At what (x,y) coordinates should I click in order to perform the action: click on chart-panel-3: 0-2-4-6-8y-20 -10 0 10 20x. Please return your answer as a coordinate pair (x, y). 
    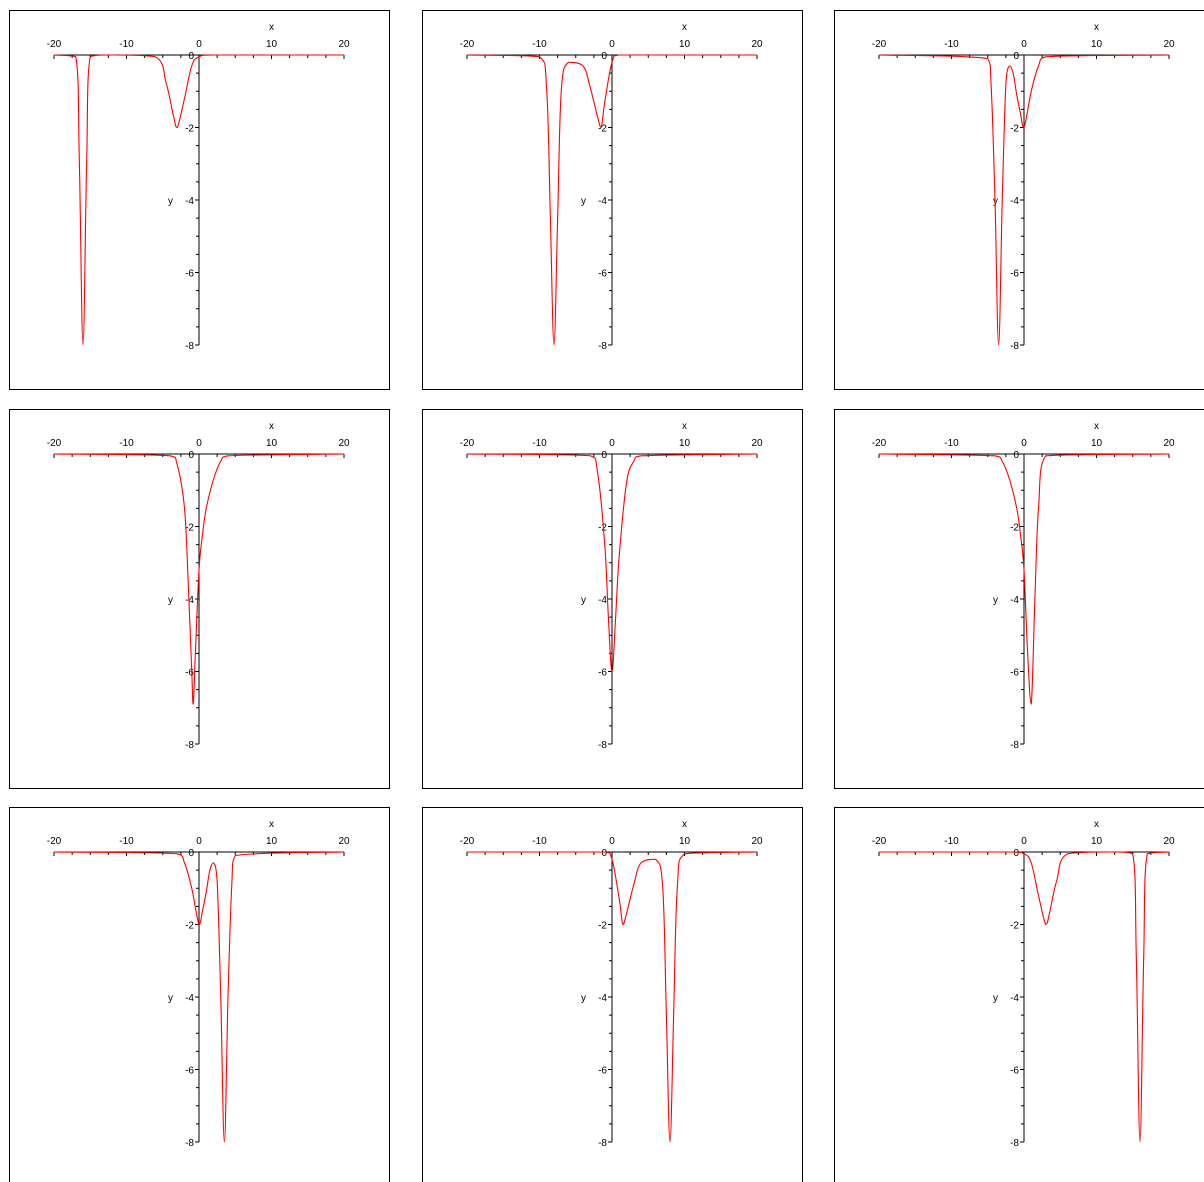
    Looking at the image, I should click on (1019, 200).